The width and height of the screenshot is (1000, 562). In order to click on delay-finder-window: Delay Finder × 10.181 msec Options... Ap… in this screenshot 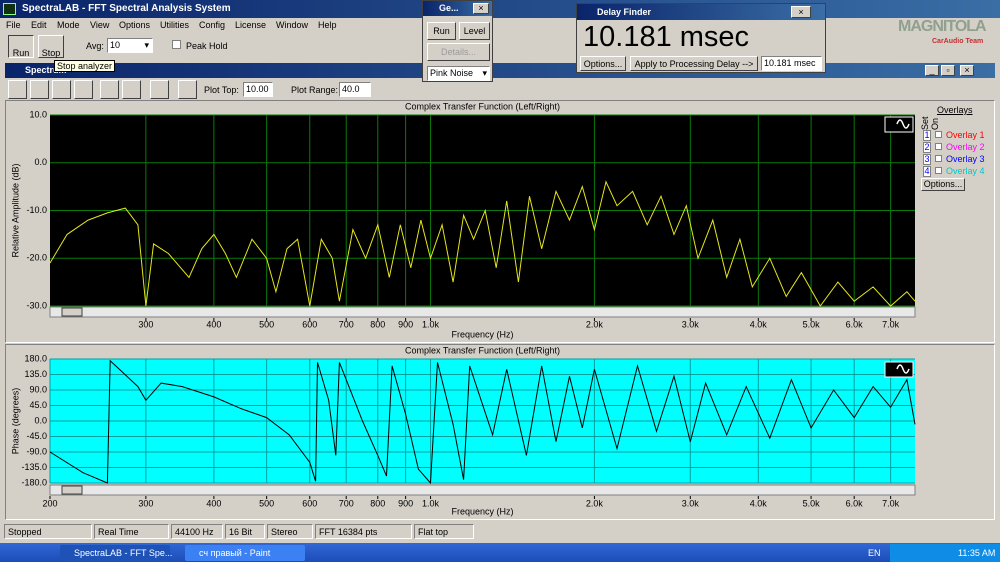, I will do `click(701, 38)`.